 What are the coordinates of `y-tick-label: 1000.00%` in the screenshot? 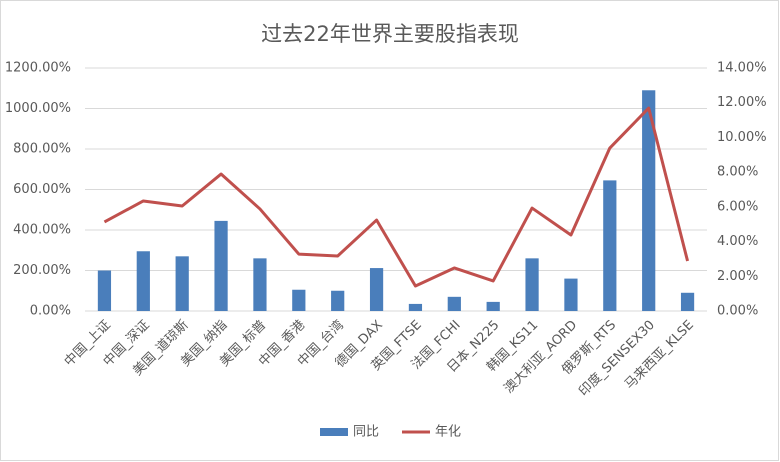 It's located at (38, 108).